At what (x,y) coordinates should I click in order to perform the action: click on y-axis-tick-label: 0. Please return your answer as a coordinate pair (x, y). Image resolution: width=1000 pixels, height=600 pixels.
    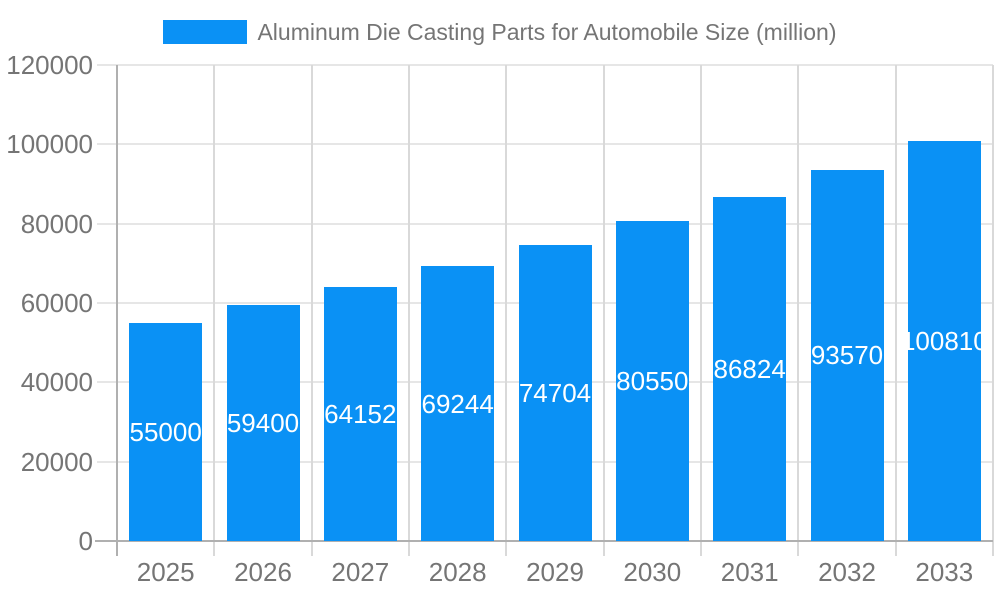
    Looking at the image, I should click on (85, 541).